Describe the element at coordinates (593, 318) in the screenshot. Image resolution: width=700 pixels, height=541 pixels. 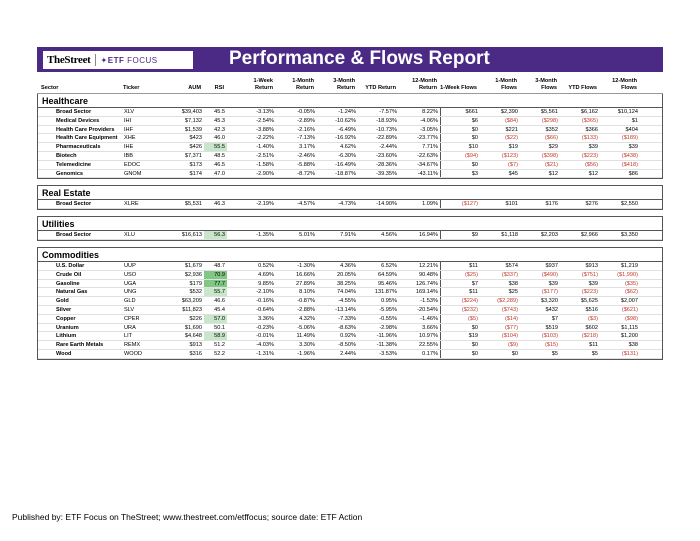
I see `cell-ytd-flows: ($3)` at that location.